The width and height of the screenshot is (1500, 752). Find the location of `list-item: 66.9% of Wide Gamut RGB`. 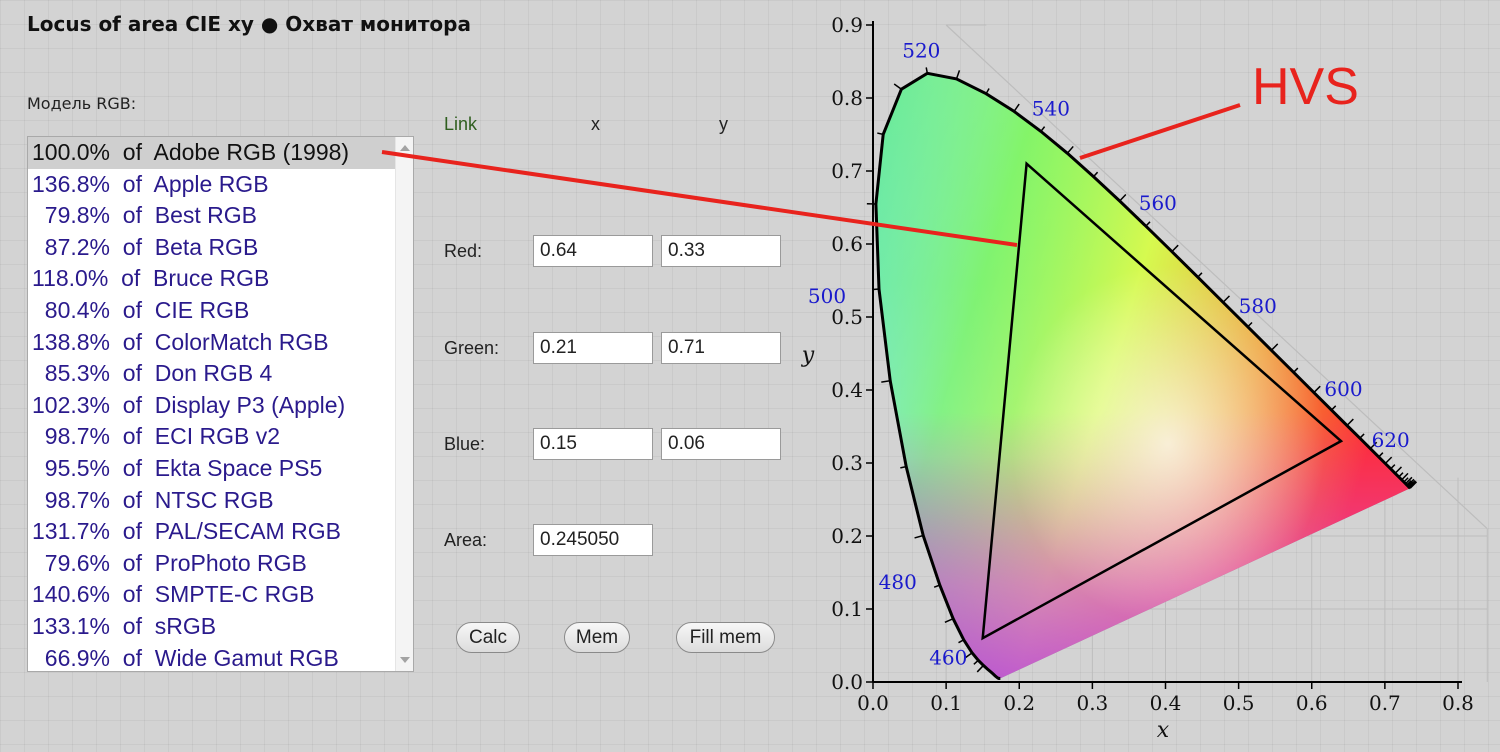

list-item: 66.9% of Wide Gamut RGB is located at coordinates (185, 657).